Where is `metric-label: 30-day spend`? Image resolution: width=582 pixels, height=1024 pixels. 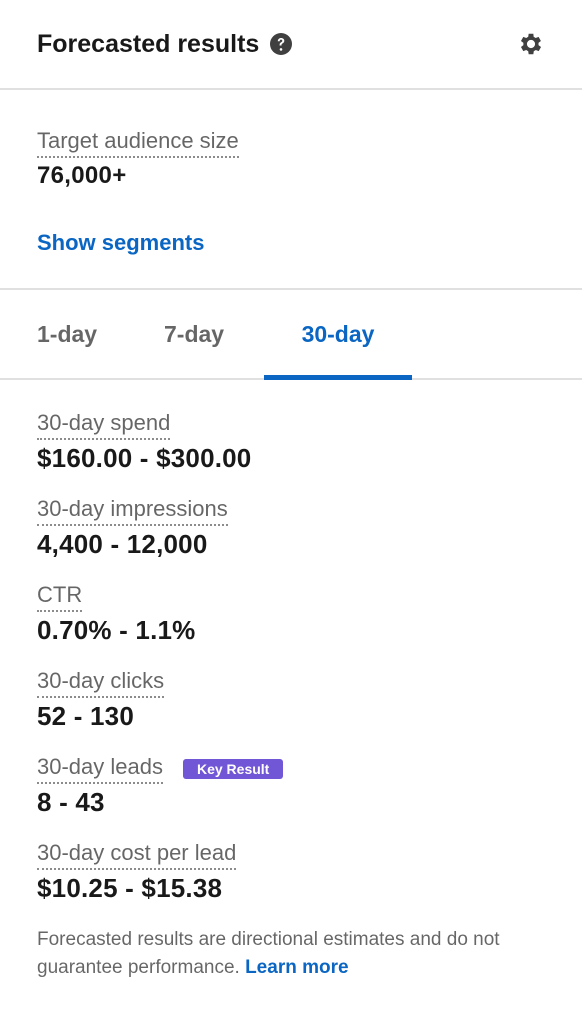 metric-label: 30-day spend is located at coordinates (104, 425).